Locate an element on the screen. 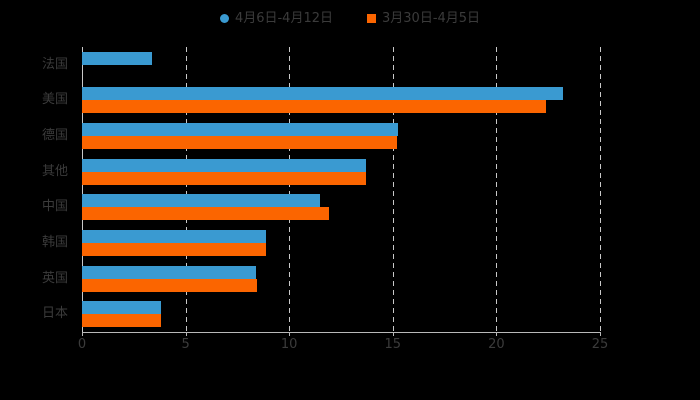  legend-item-series-0: 4月6日-4月12日 is located at coordinates (276, 18).